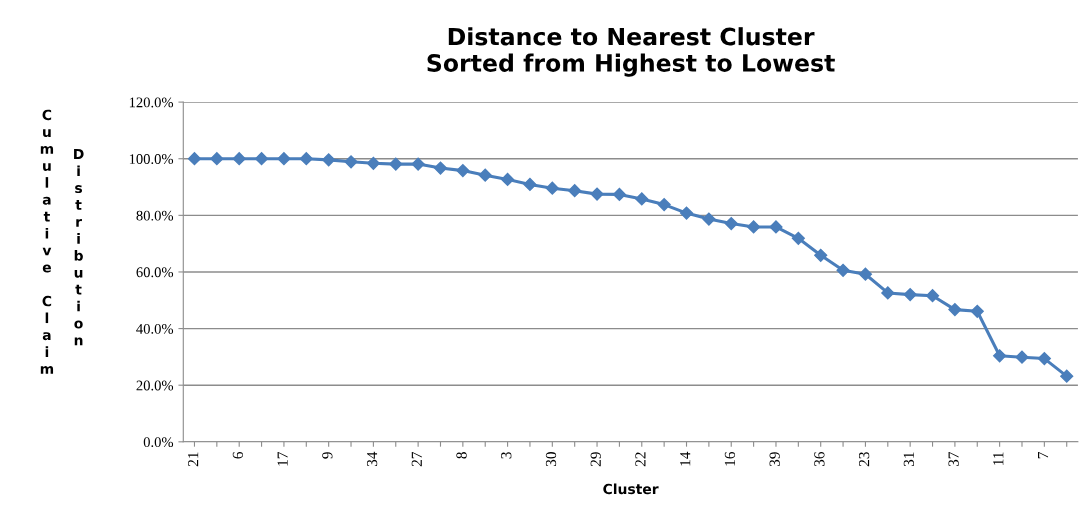  What do you see at coordinates (151, 159) in the screenshot?
I see `y-tick-label: 100.0%` at bounding box center [151, 159].